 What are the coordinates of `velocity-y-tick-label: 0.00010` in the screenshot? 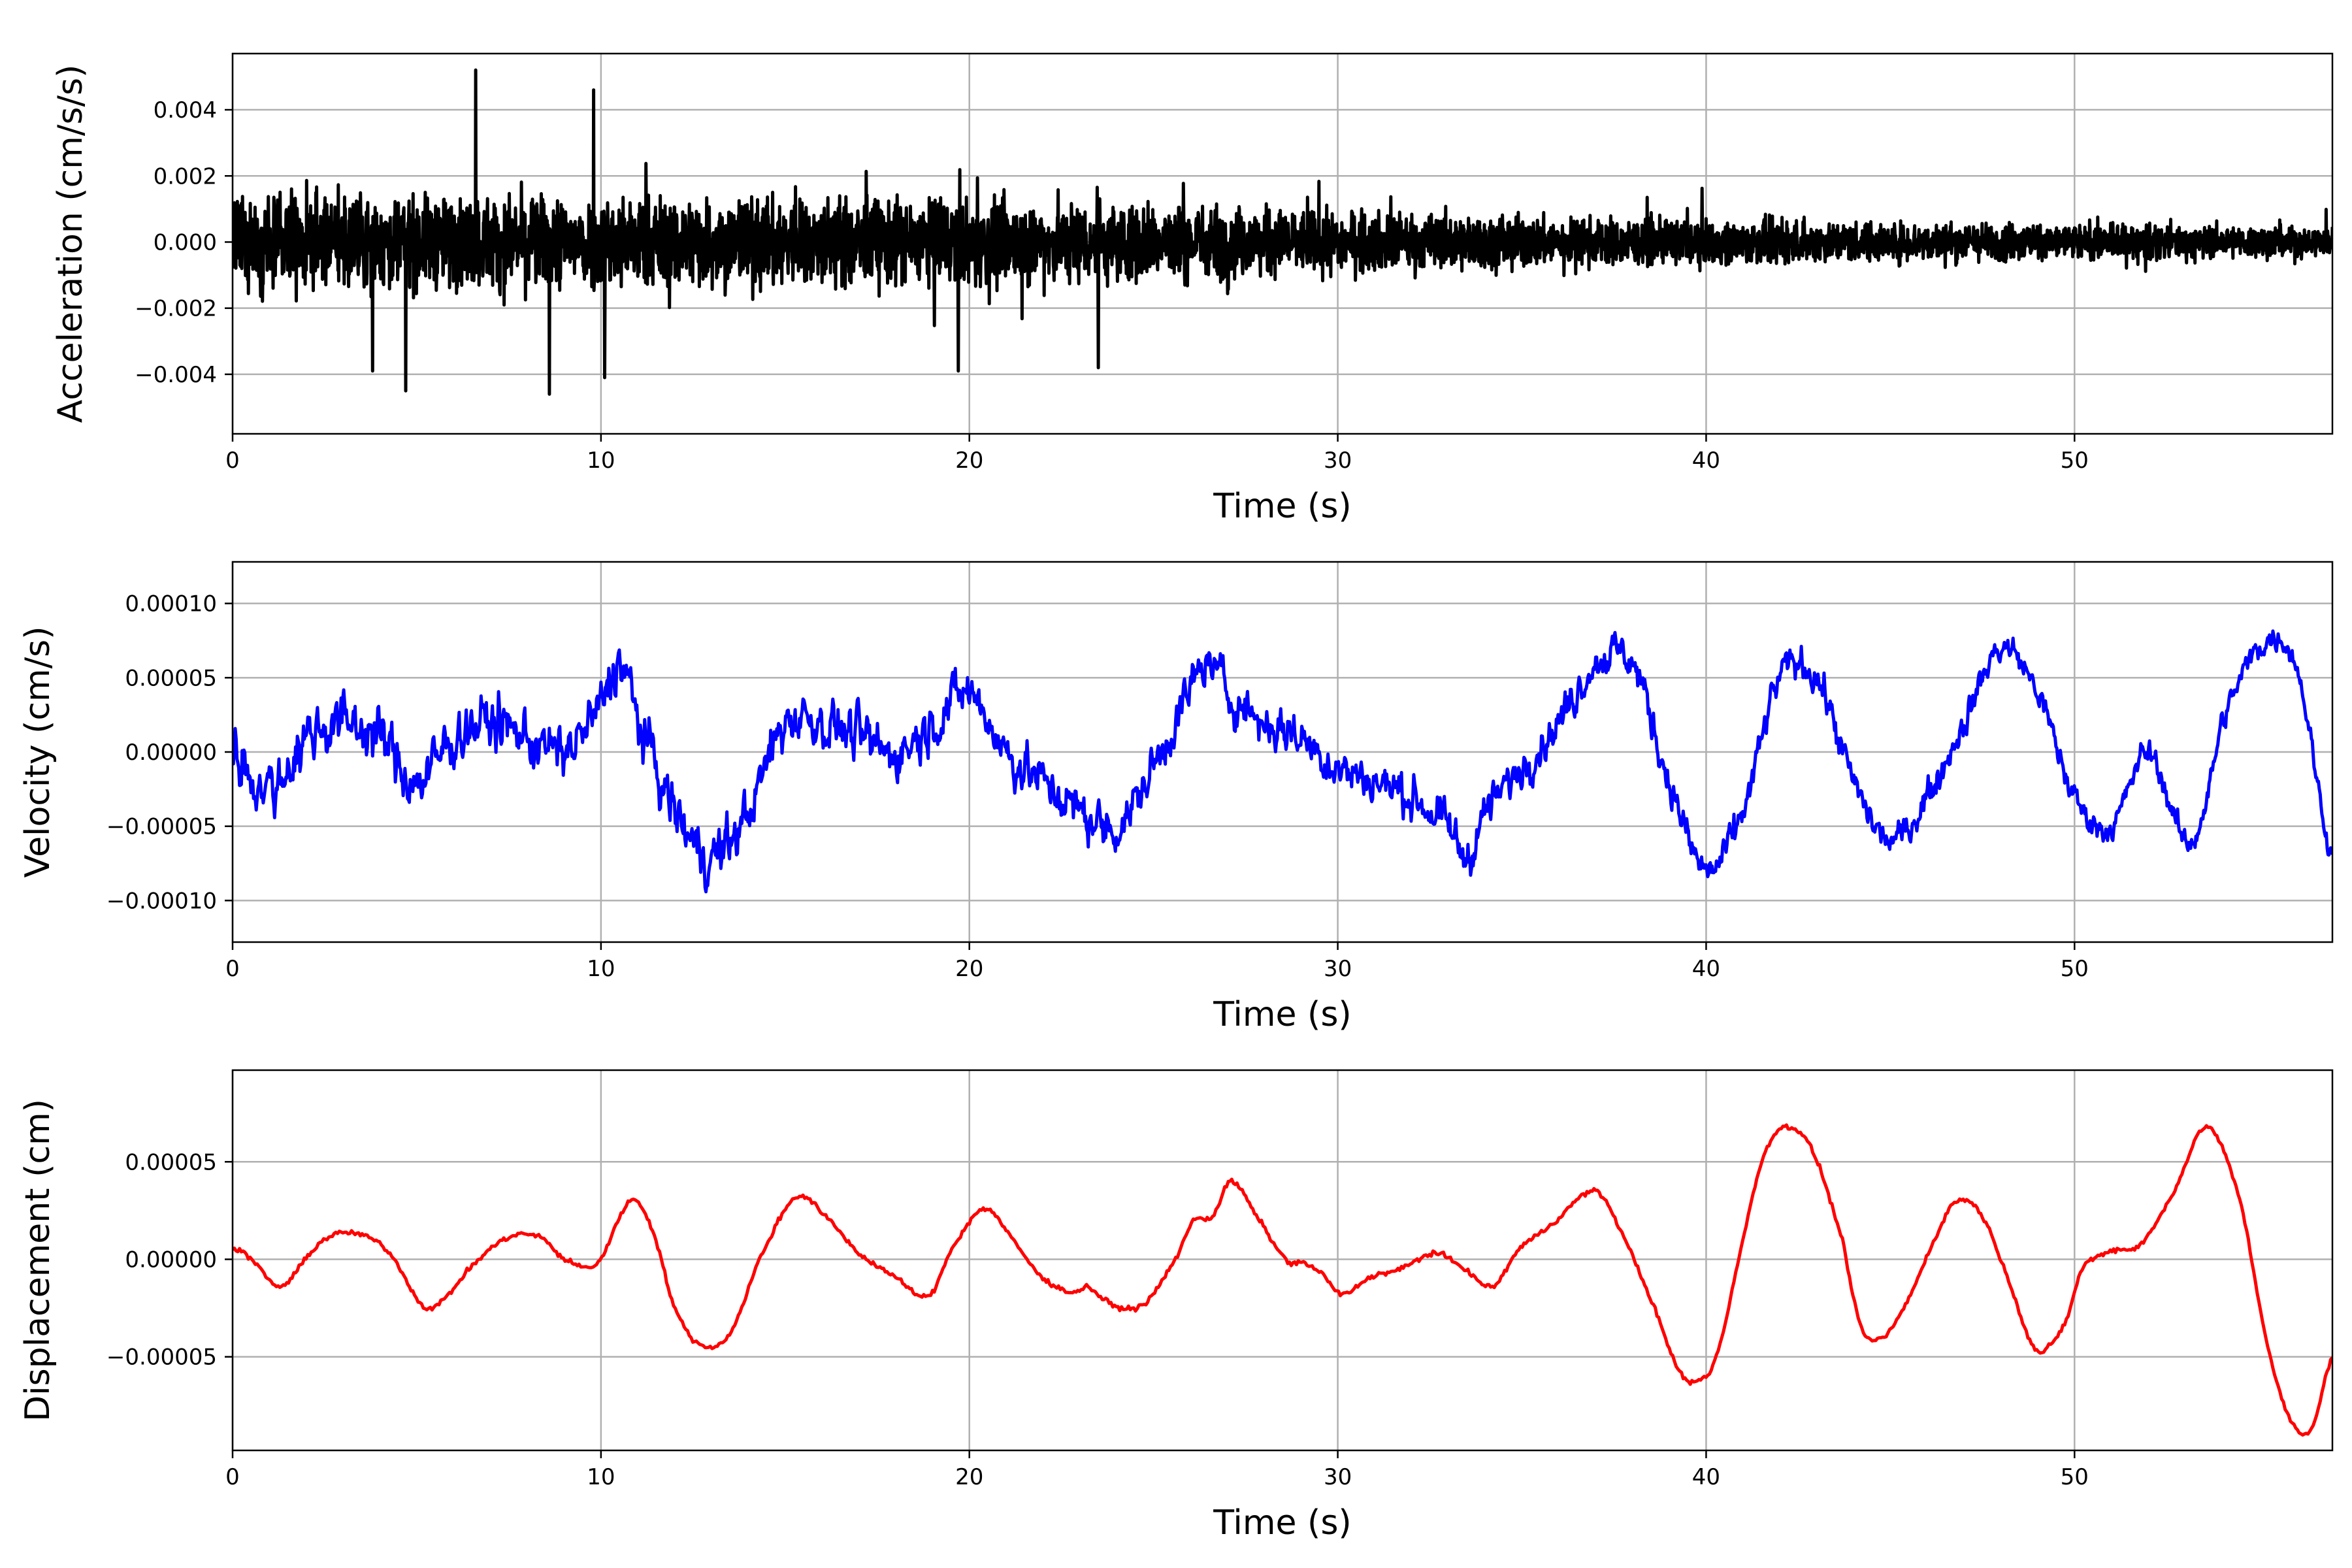 It's located at (171, 604).